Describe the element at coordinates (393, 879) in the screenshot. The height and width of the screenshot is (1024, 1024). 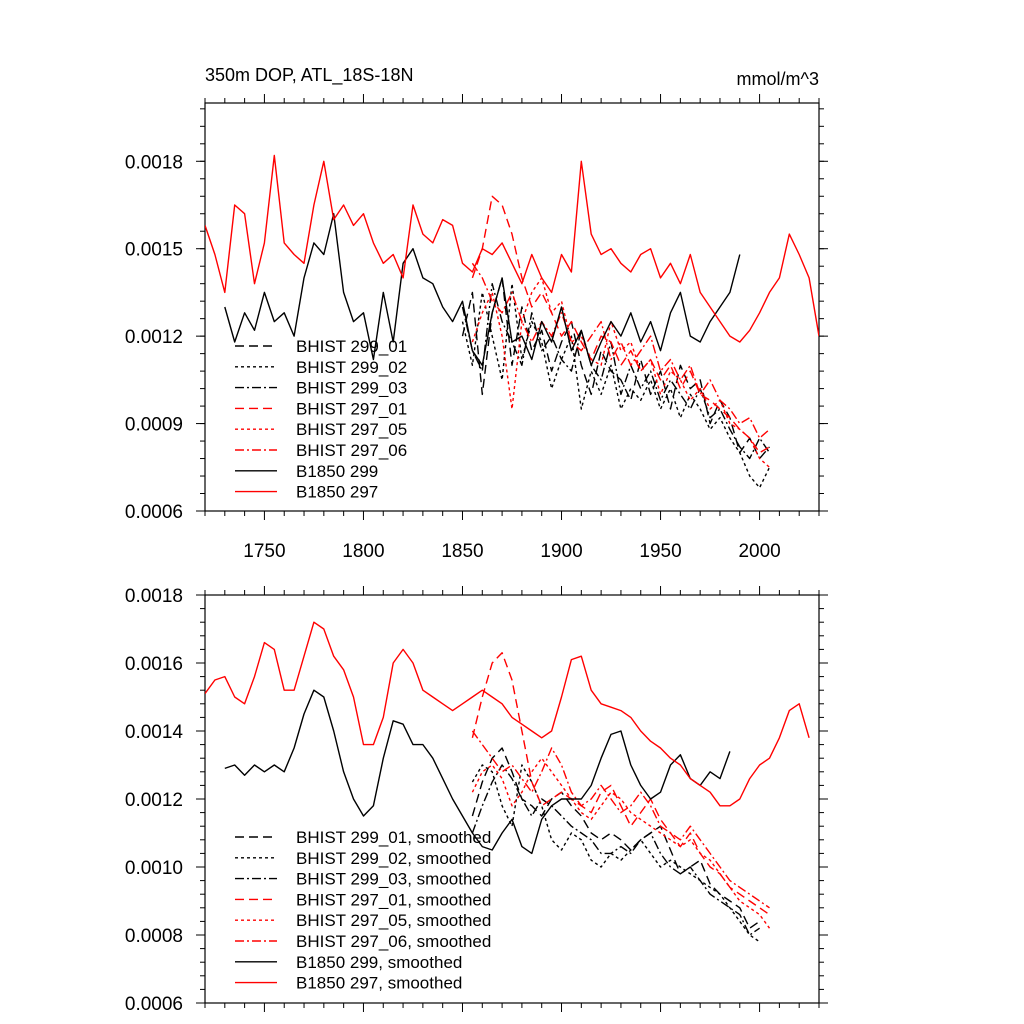
I see `legend-label: BHIST 299_03, smoothed` at that location.